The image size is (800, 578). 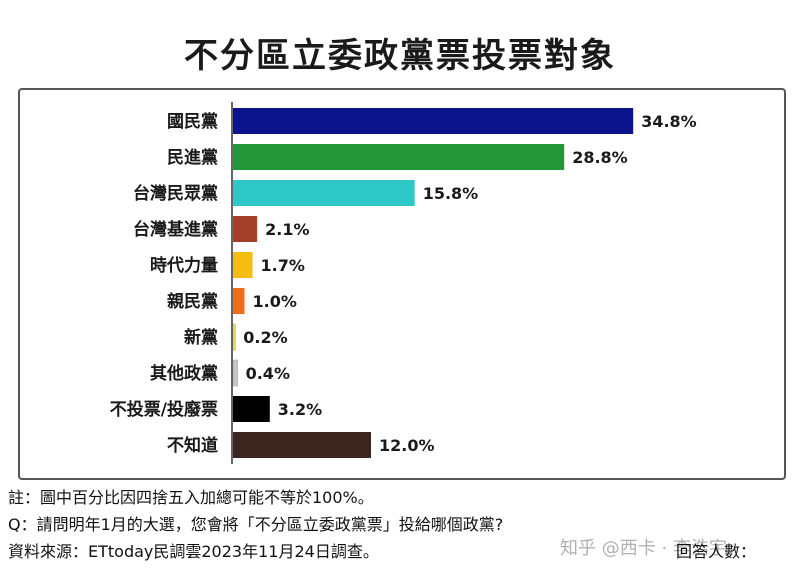 I want to click on respondents-label: 回答人數：, so click(x=716, y=551).